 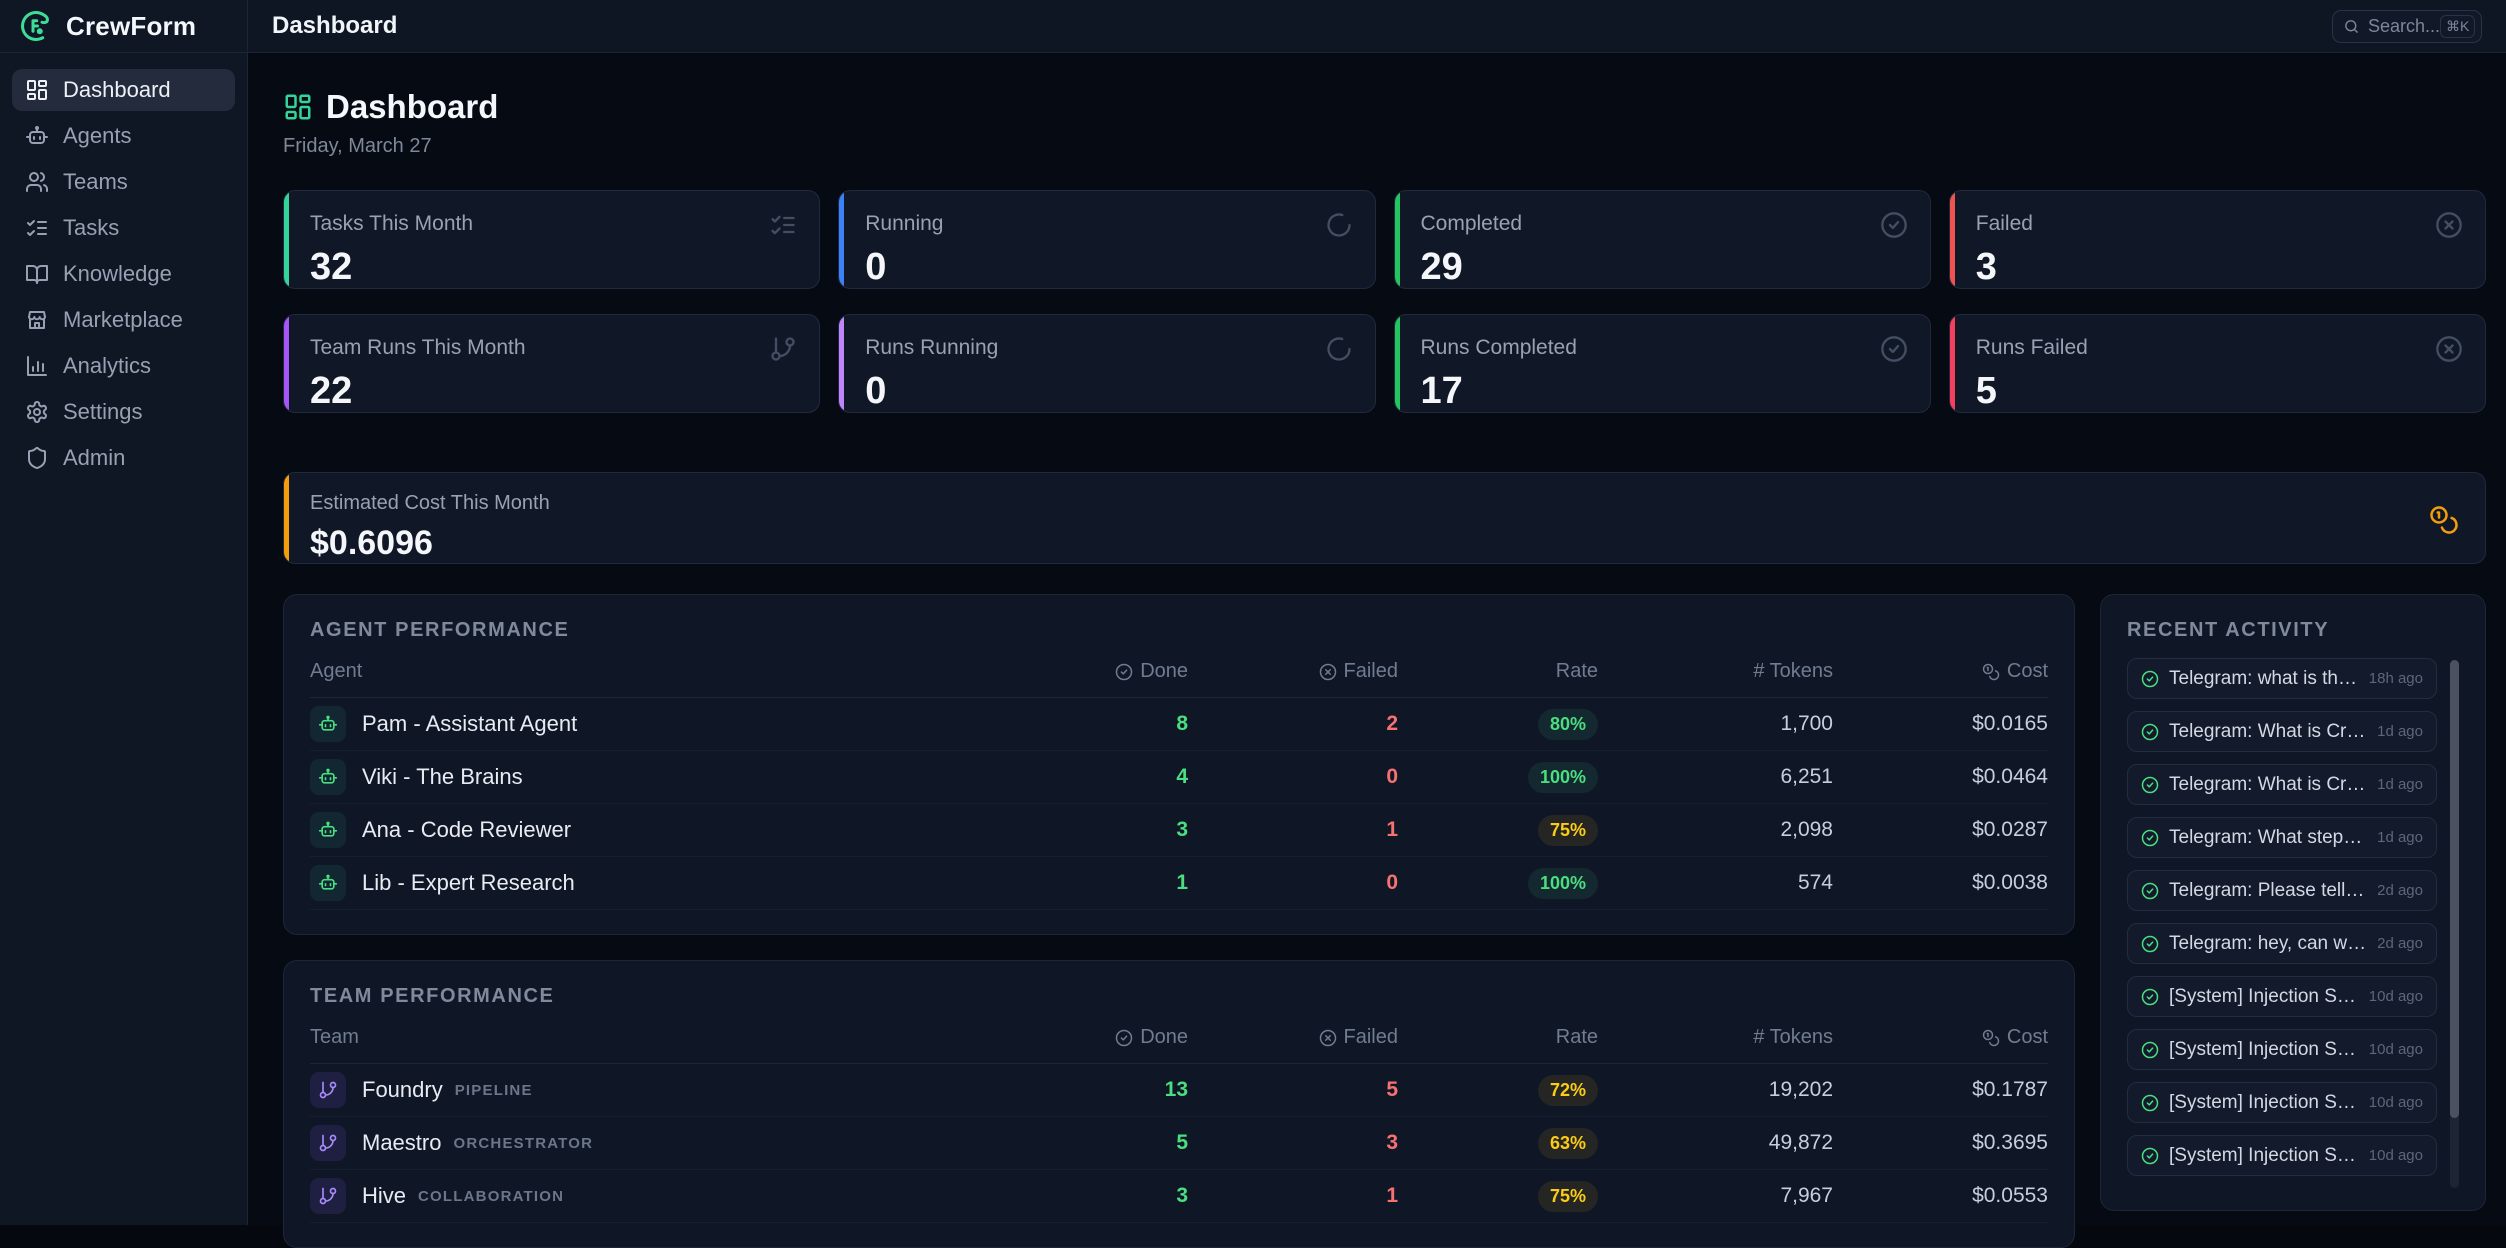 What do you see at coordinates (37, 274) in the screenshot?
I see `book-open-icon` at bounding box center [37, 274].